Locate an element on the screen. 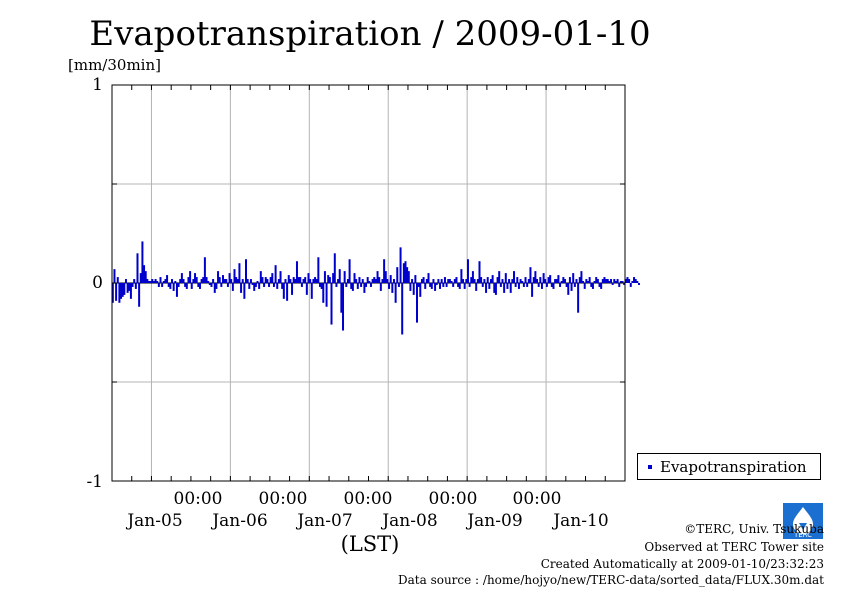 The image size is (842, 595). legend: Evapotranspiration is located at coordinates (729, 466).